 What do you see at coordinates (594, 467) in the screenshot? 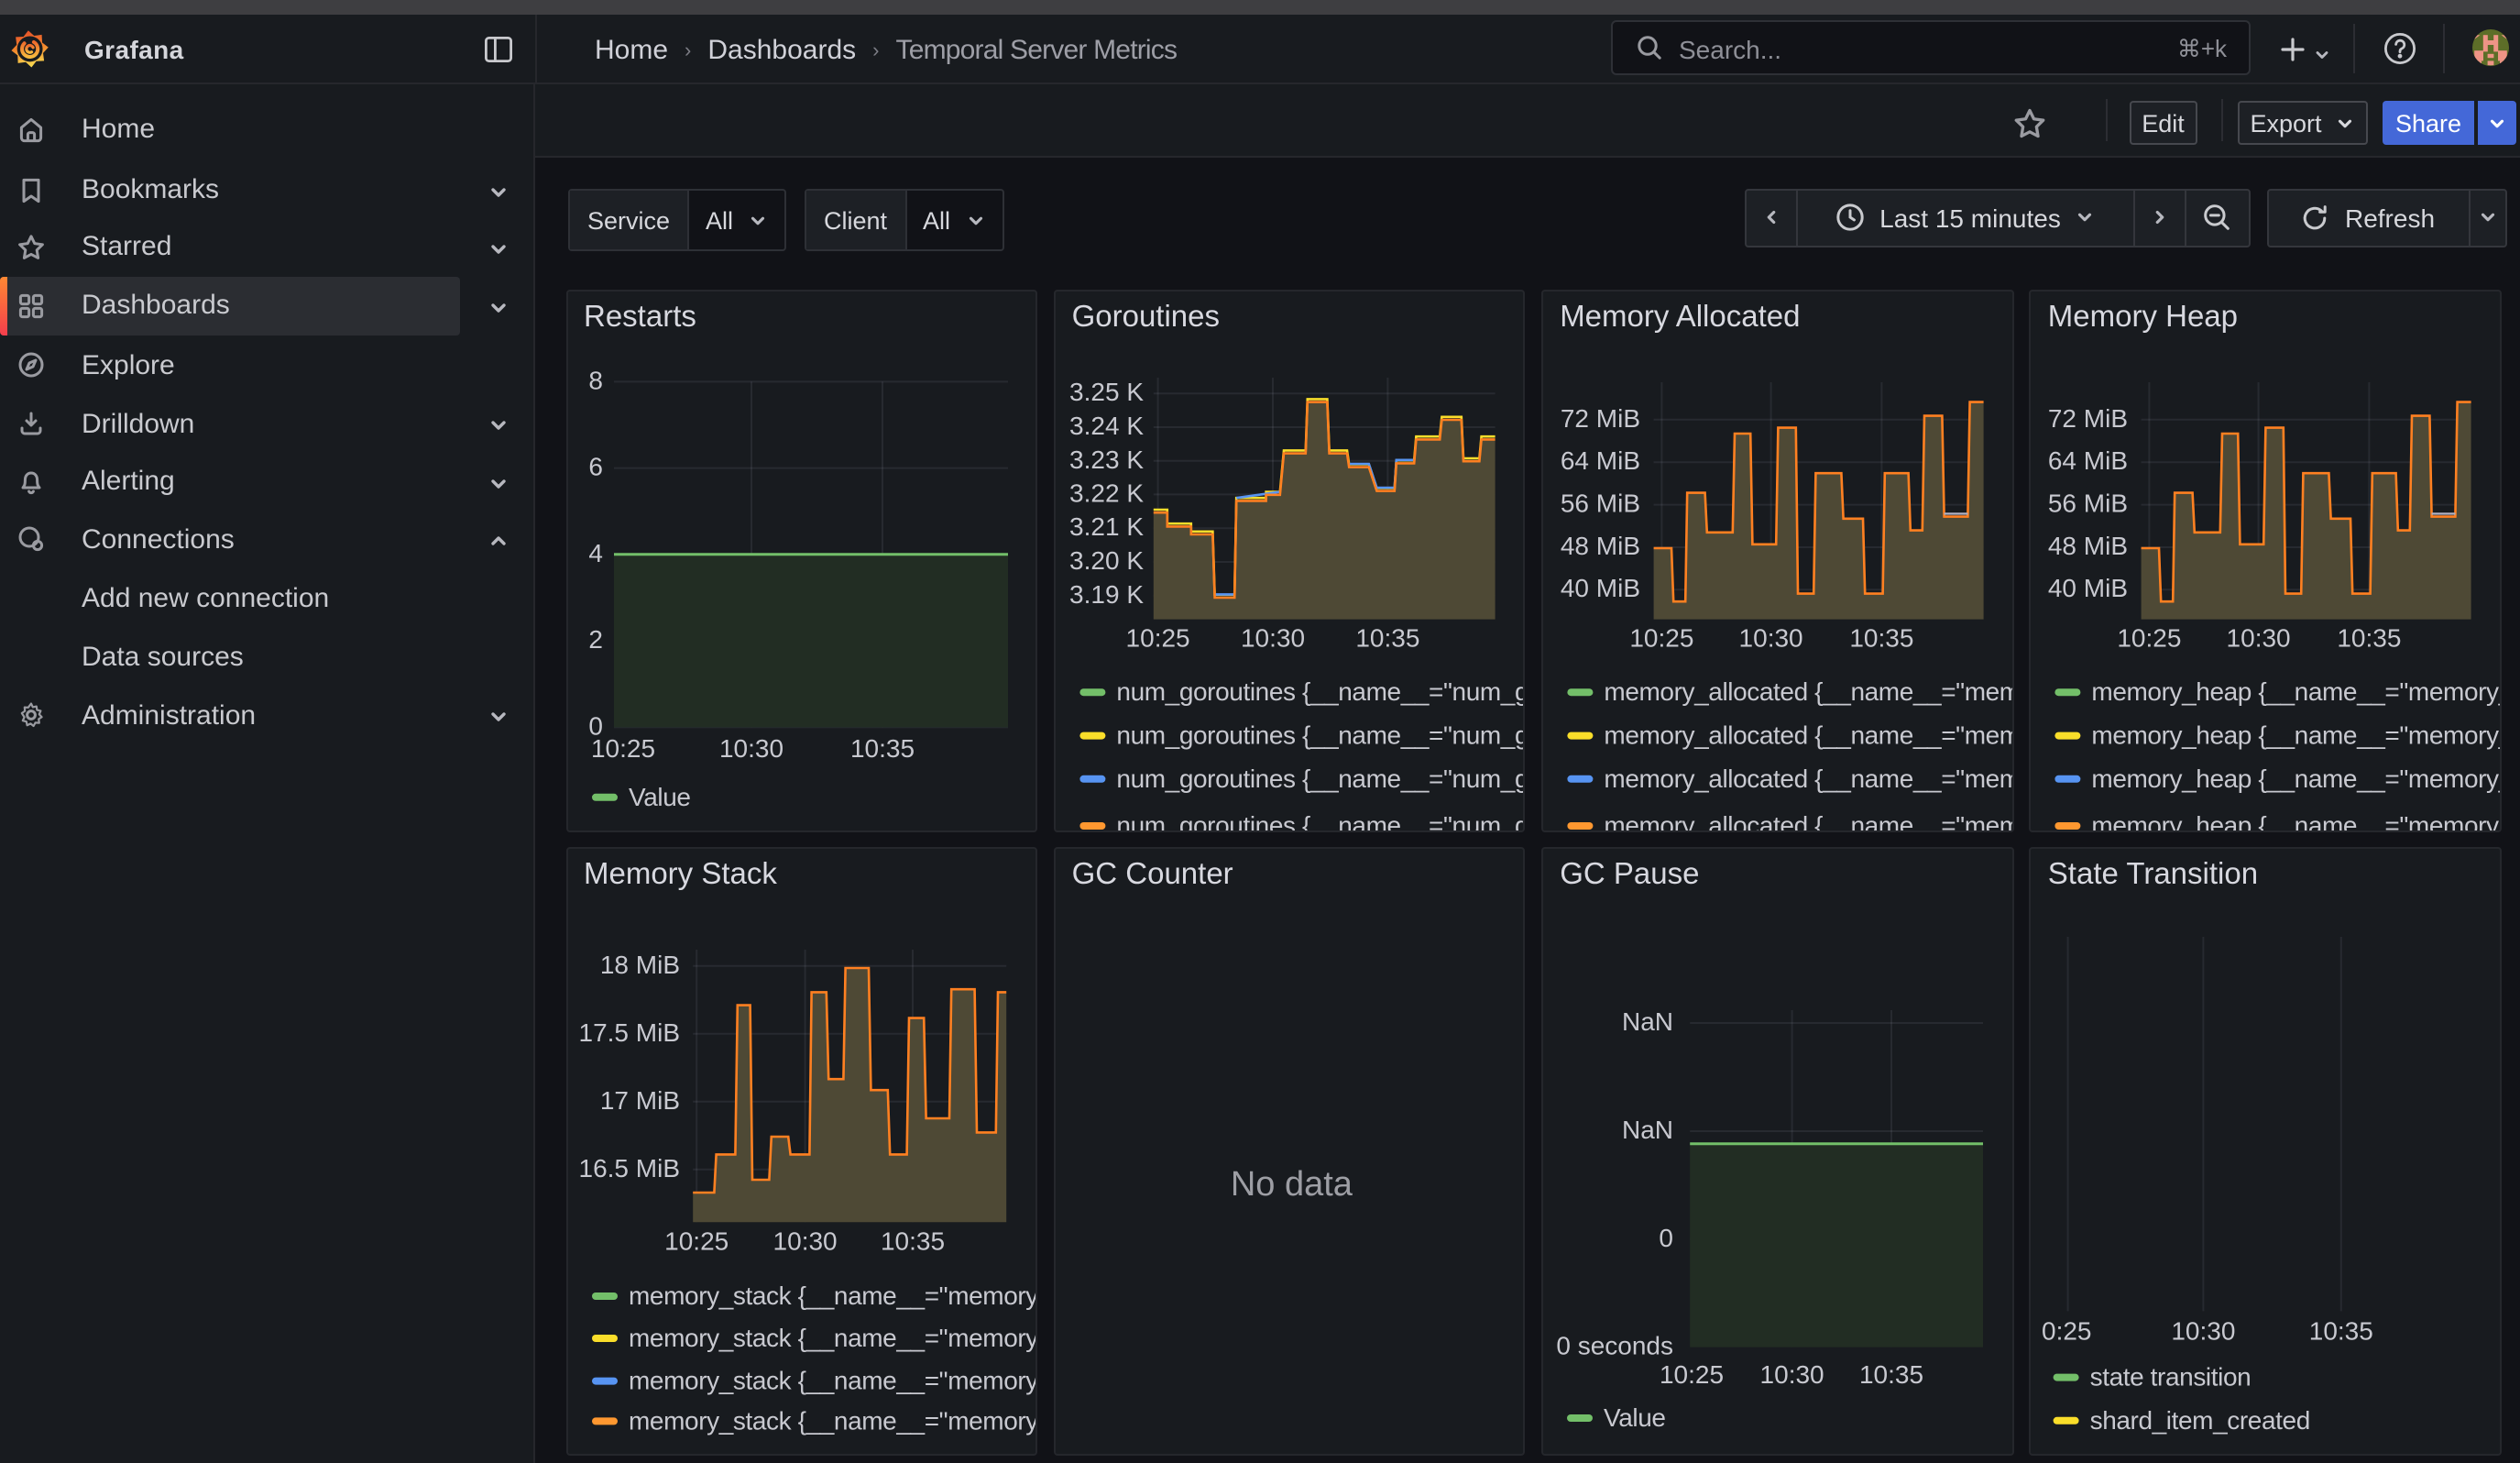
I see `svg-text: 6` at bounding box center [594, 467].